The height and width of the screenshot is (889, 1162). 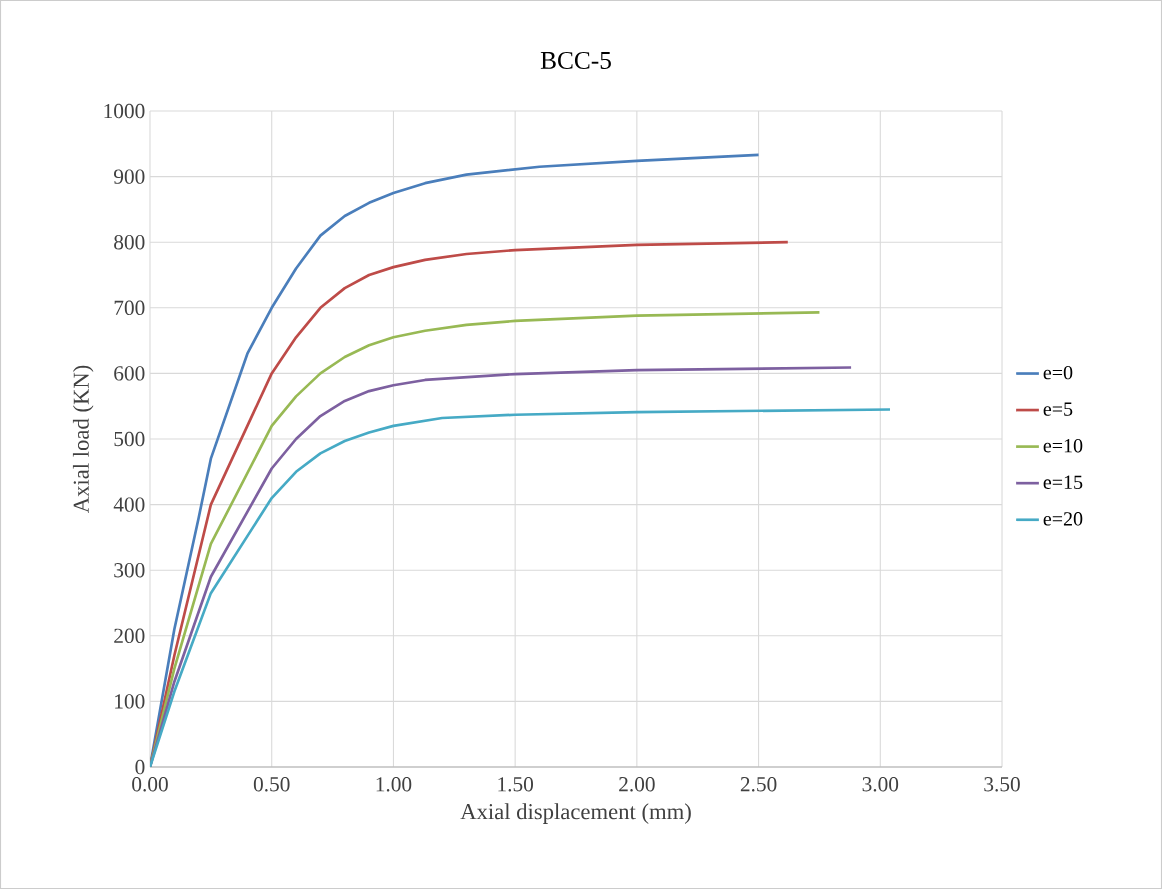 What do you see at coordinates (124, 111) in the screenshot?
I see `y-tick-label: 1000` at bounding box center [124, 111].